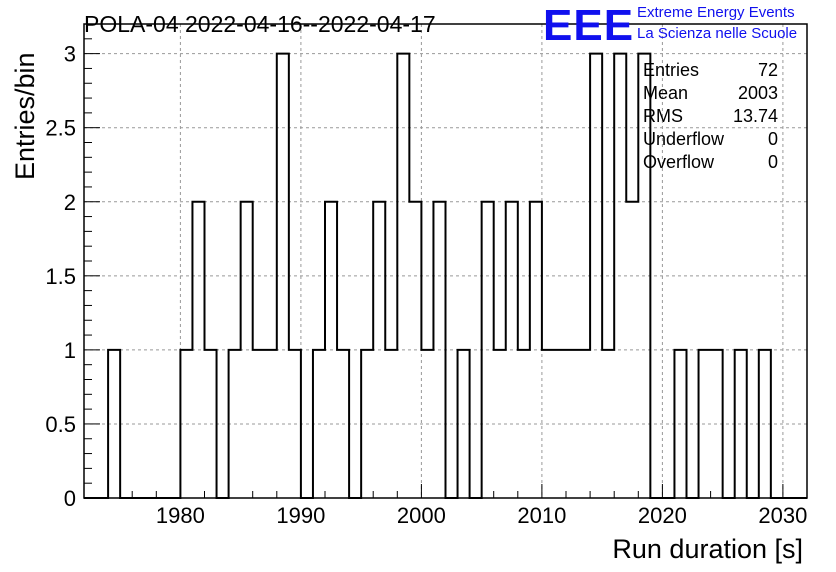 The width and height of the screenshot is (836, 572). I want to click on x-tick-label: 2030, so click(782, 515).